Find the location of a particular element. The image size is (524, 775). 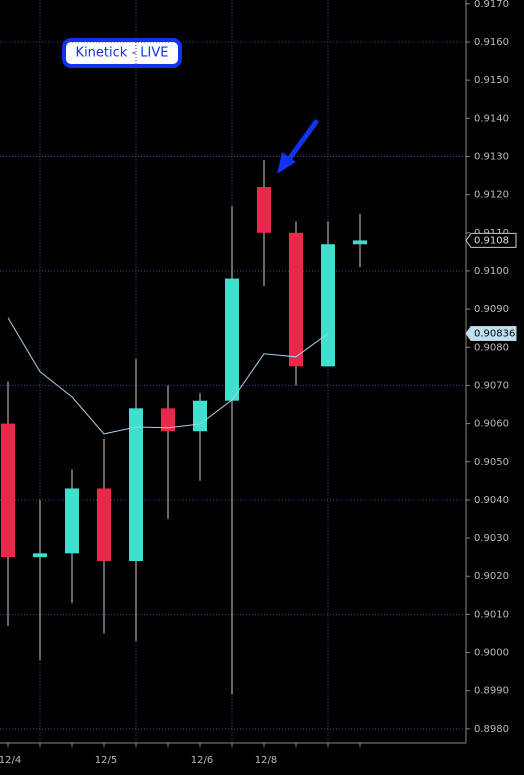

y-tick-label: 0.9090 is located at coordinates (491, 309).